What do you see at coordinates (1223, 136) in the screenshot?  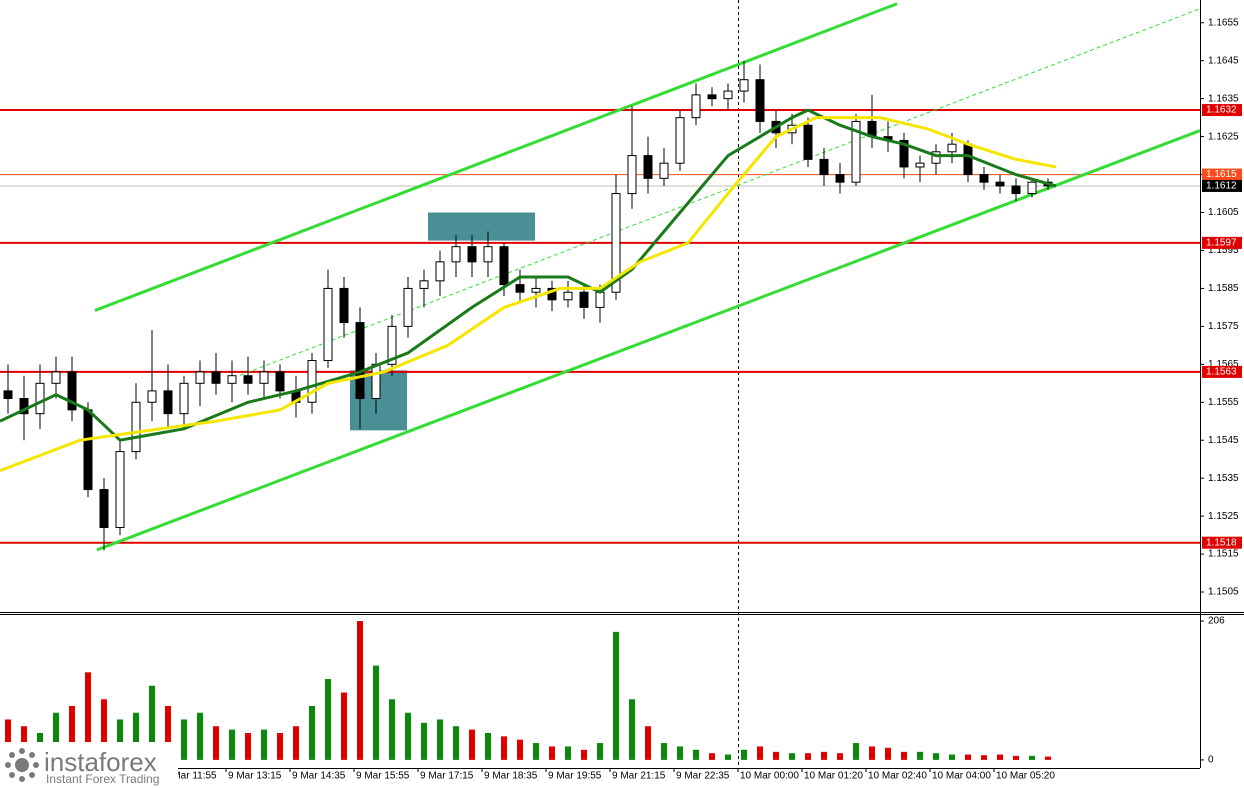 I see `y-tick-label: 1.1625` at bounding box center [1223, 136].